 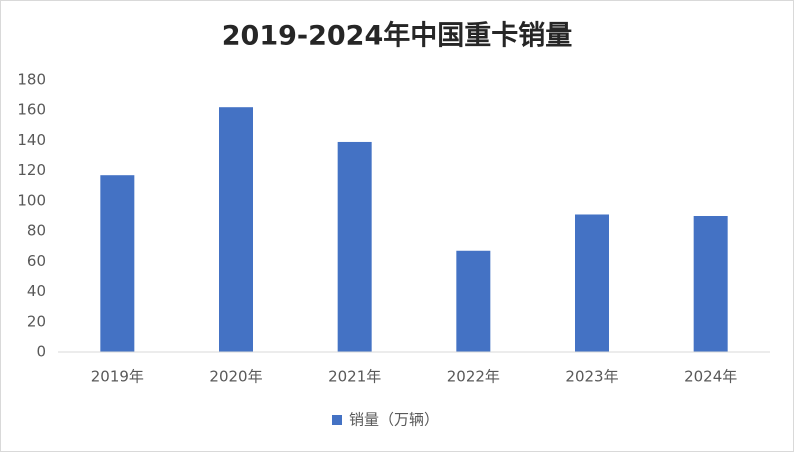 I want to click on y-tick-label: 0, so click(x=41, y=352).